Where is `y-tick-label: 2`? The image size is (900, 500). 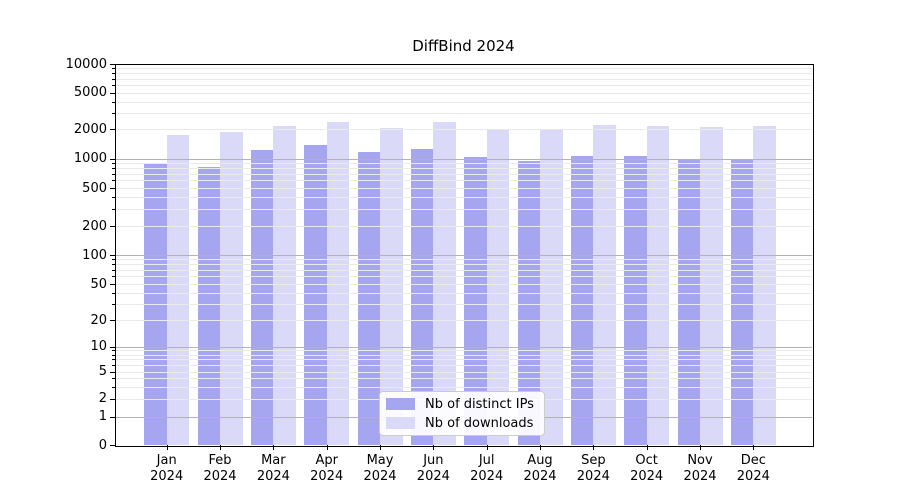
y-tick-label: 2 is located at coordinates (102, 398).